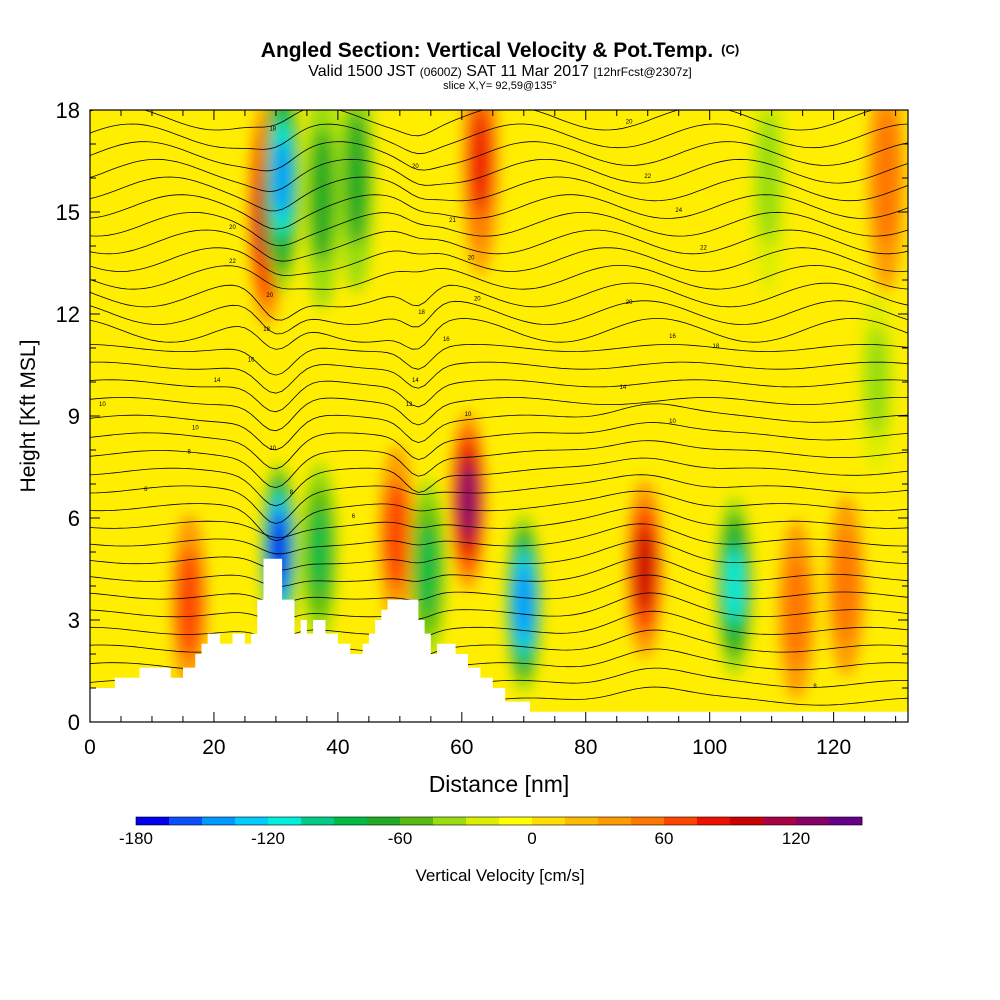 The width and height of the screenshot is (1000, 1000). I want to click on isotherm-label-17: 18, so click(421, 313).